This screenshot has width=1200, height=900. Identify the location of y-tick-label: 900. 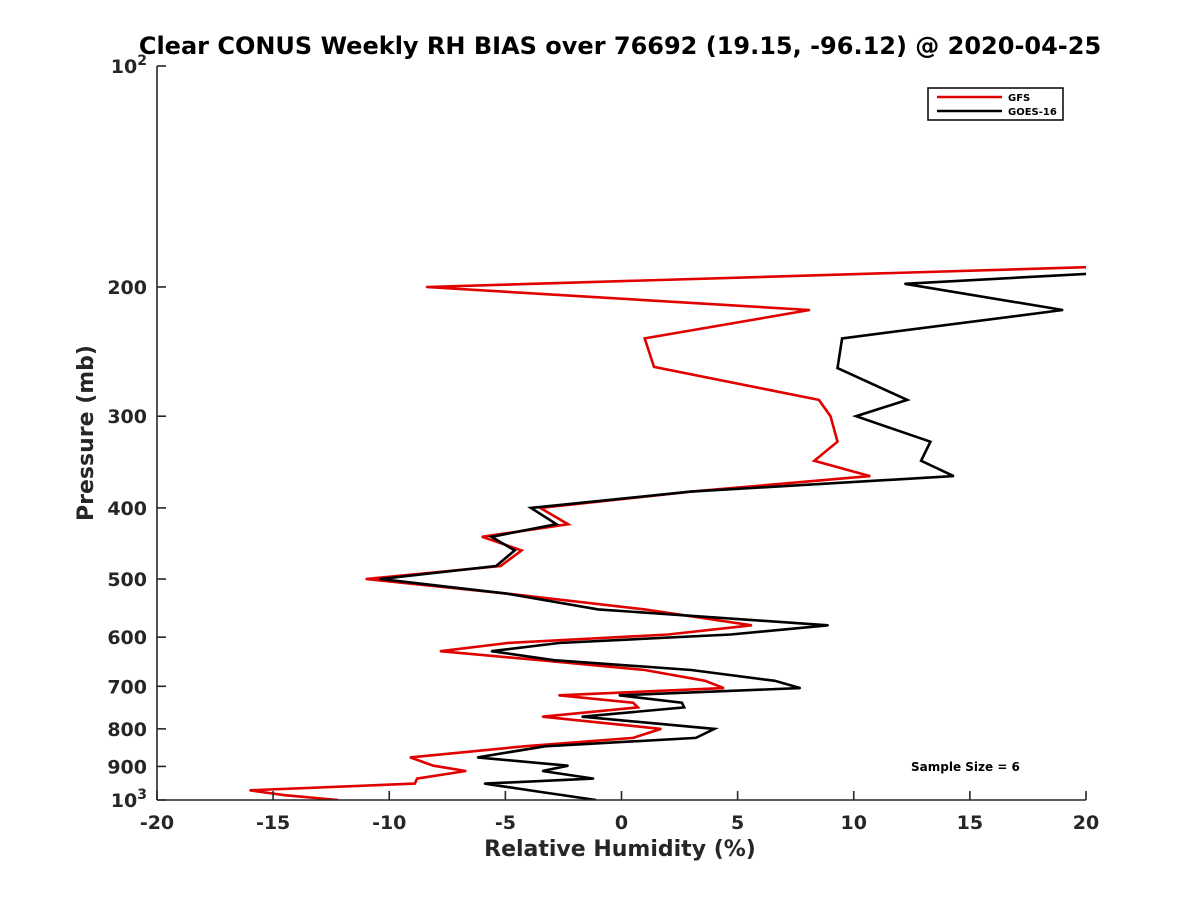
(127, 767).